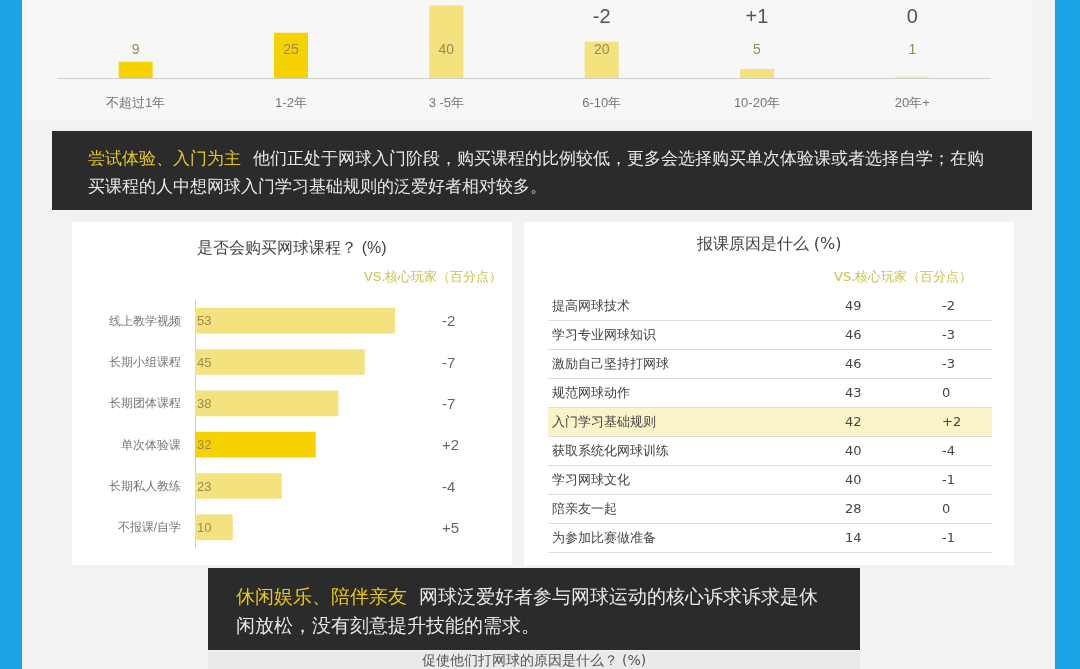 This screenshot has height=669, width=1080. What do you see at coordinates (446, 102) in the screenshot?
I see `x-tick-label: 3 -5年` at bounding box center [446, 102].